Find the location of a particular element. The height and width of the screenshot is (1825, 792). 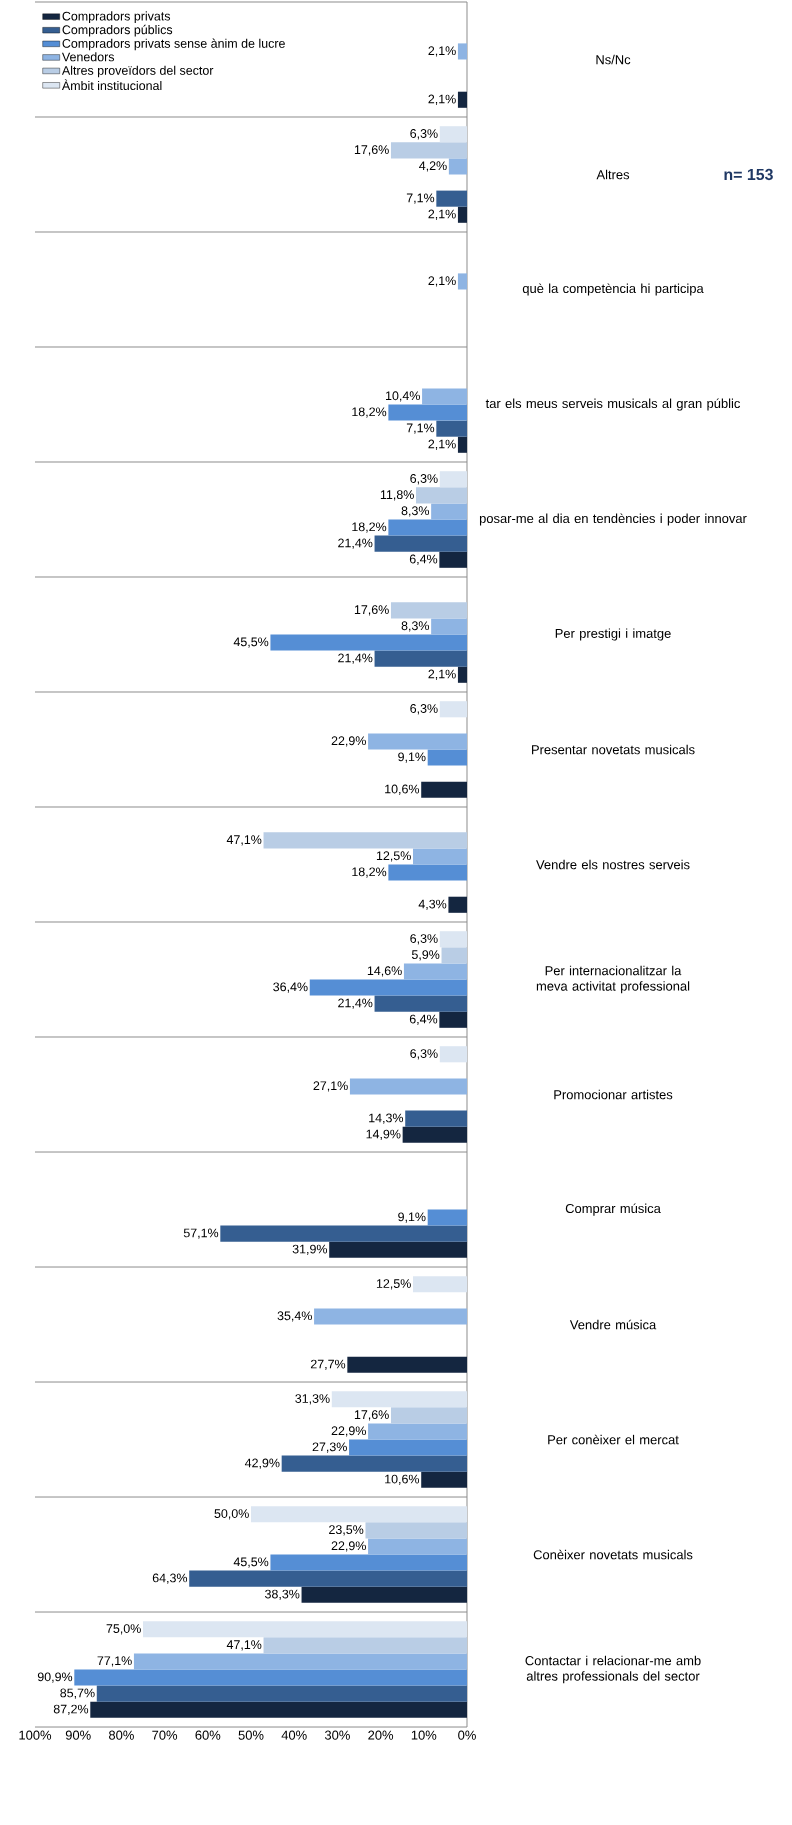

y-tick-label: Vendre els nostres serveis is located at coordinates (613, 864).